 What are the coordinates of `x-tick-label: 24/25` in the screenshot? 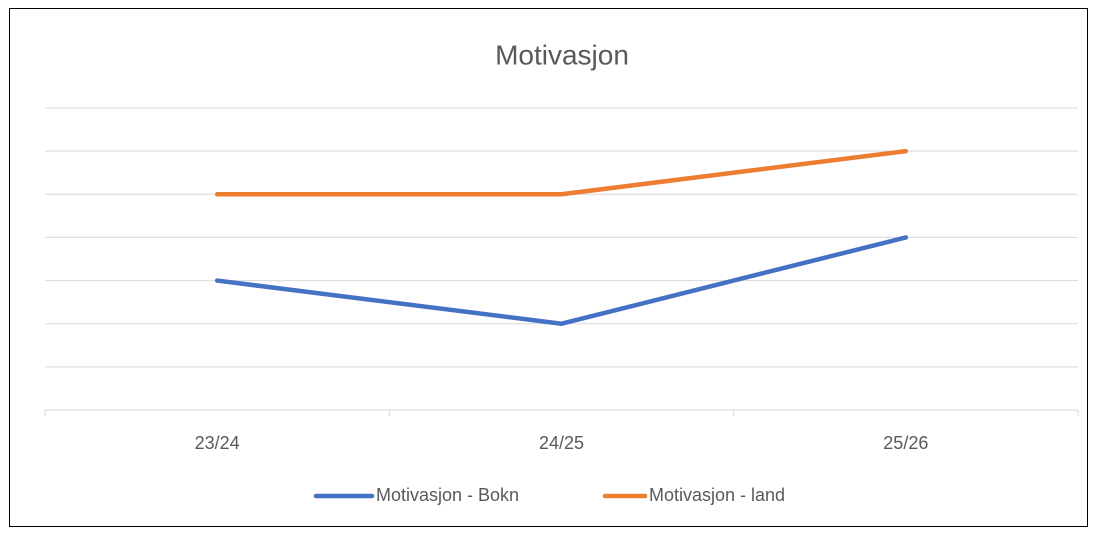 It's located at (561, 443).